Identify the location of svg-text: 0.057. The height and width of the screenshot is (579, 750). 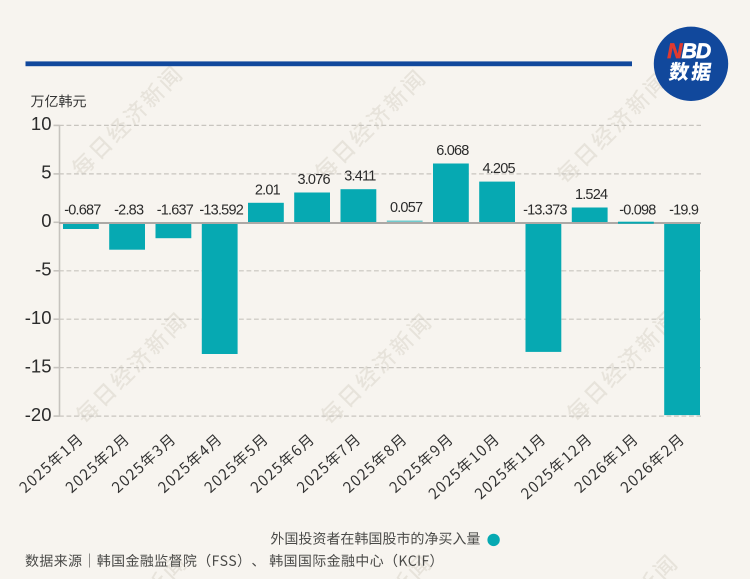
(406, 208).